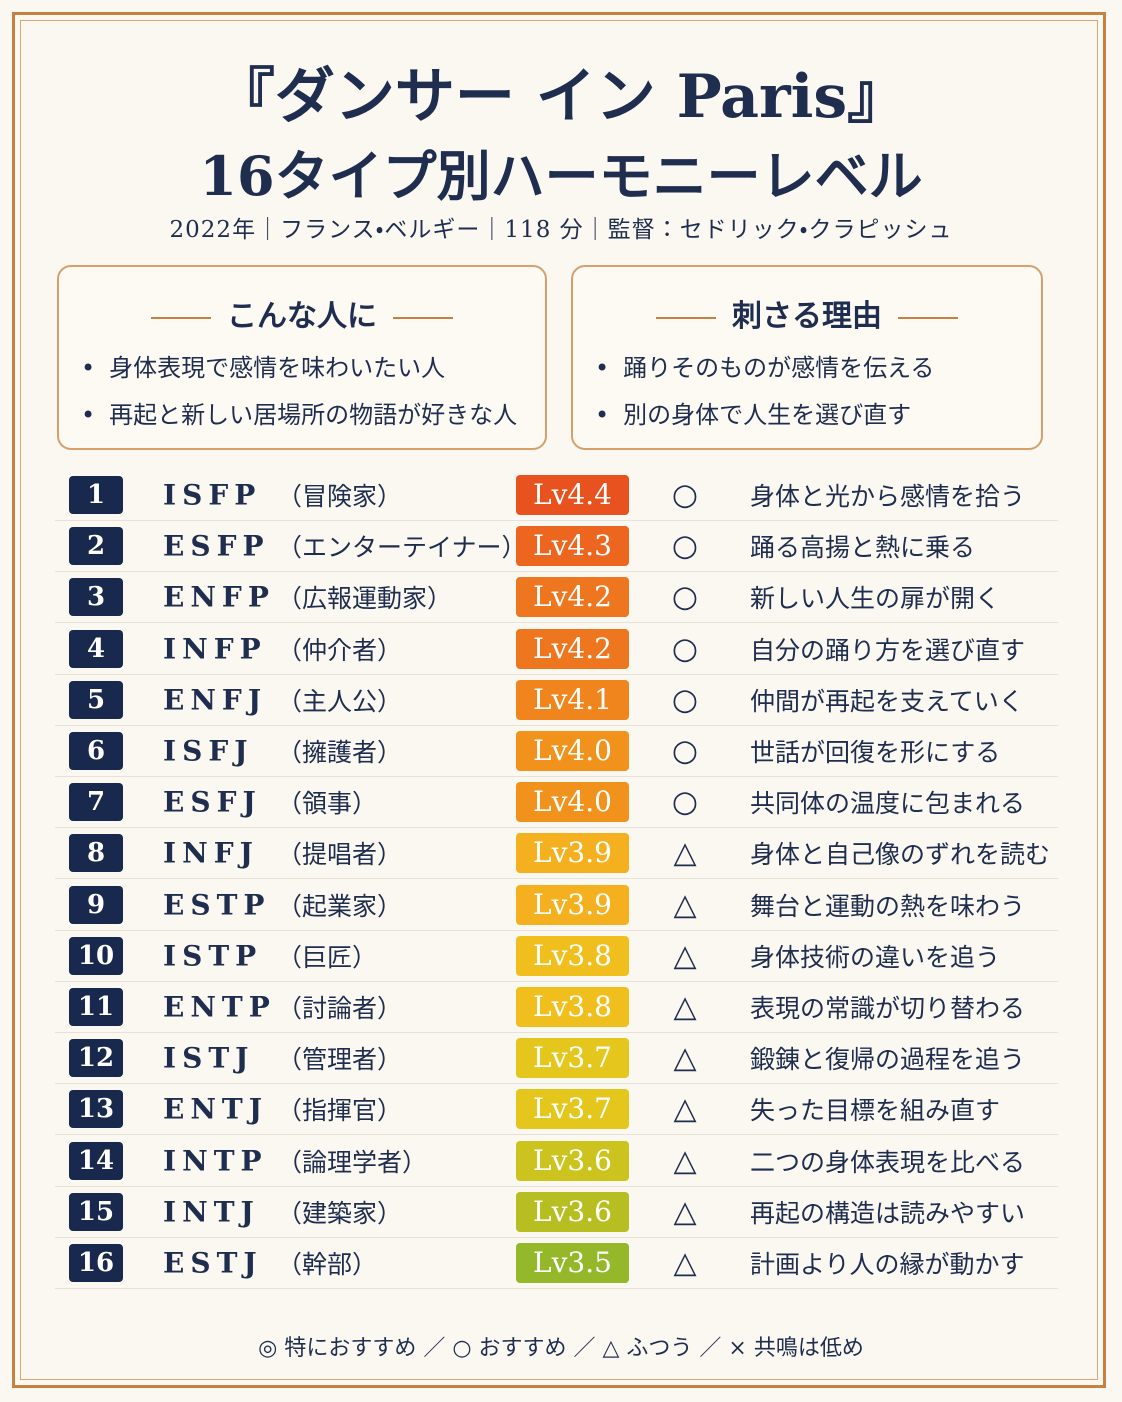  What do you see at coordinates (340, 701) in the screenshot?
I see `role: （主人公）` at bounding box center [340, 701].